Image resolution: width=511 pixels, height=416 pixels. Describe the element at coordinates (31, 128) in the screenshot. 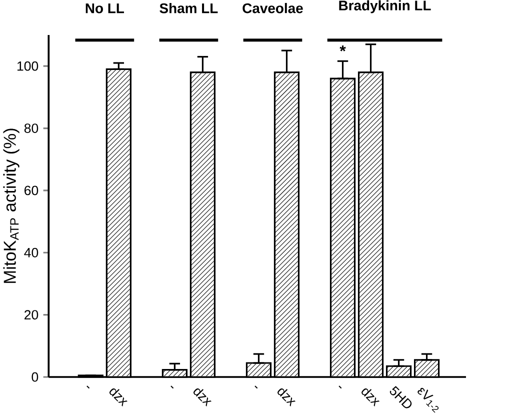

I see `y-tick-label: 80` at that location.